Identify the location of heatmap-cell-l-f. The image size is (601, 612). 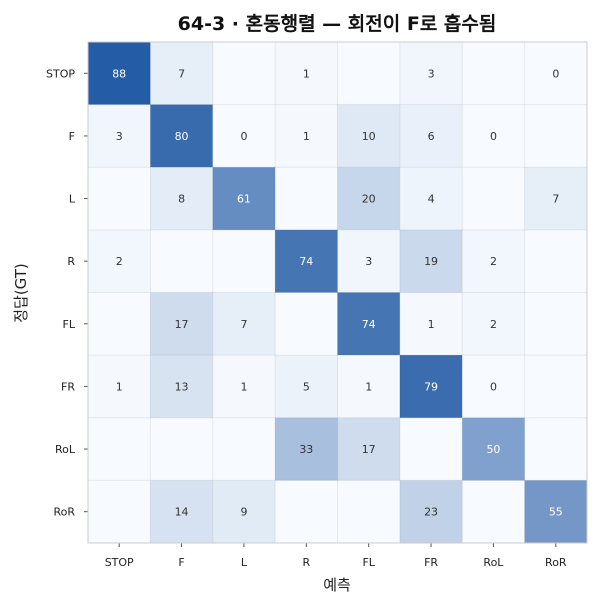
(181, 198).